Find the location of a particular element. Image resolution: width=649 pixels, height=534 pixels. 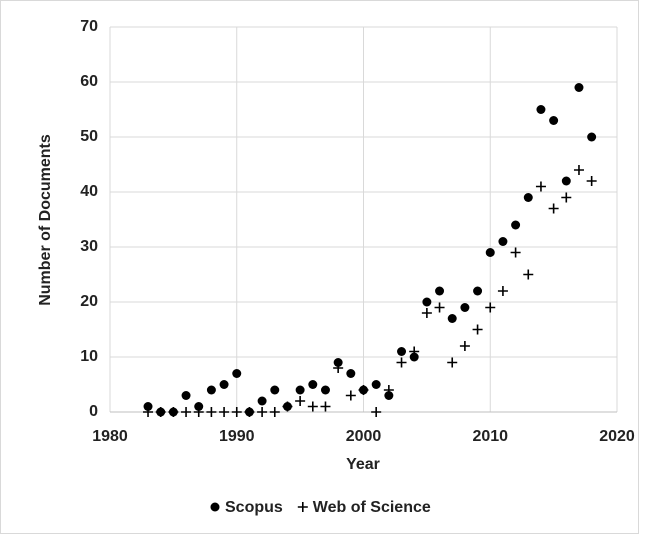

y-axis-label: Number of Documents is located at coordinates (45, 220).